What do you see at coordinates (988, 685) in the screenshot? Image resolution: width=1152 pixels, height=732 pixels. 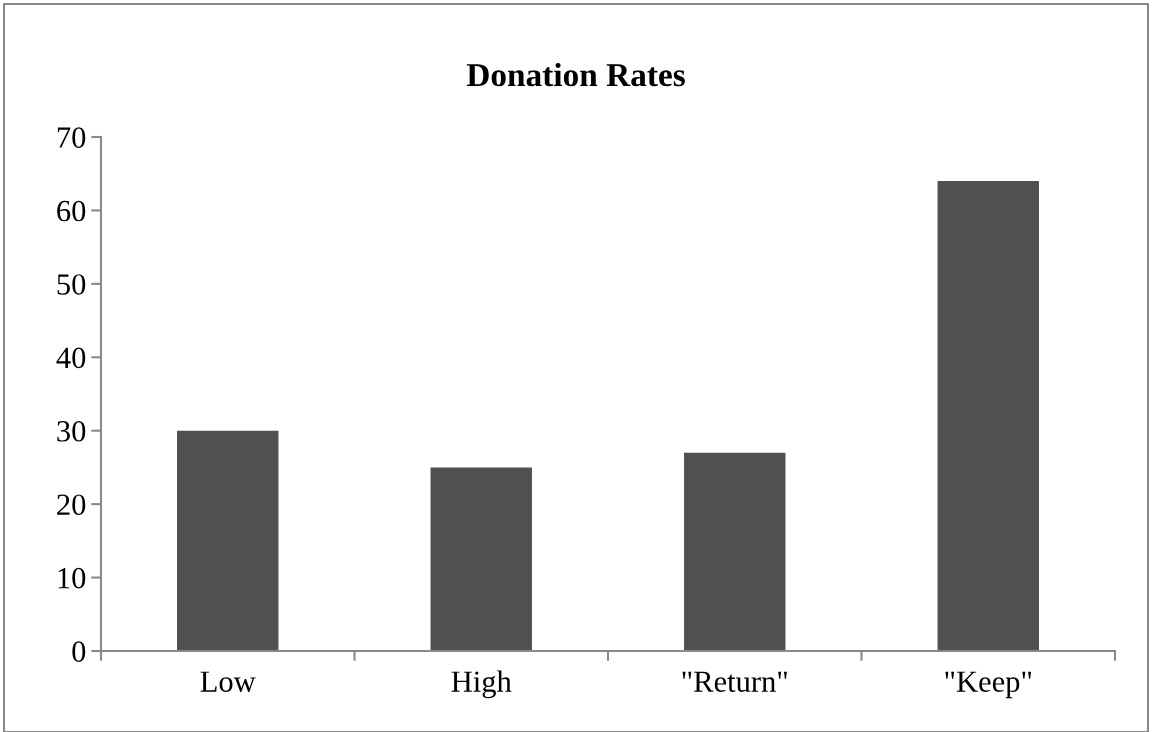 I see `x-tick-label: "Keep"` at bounding box center [988, 685].